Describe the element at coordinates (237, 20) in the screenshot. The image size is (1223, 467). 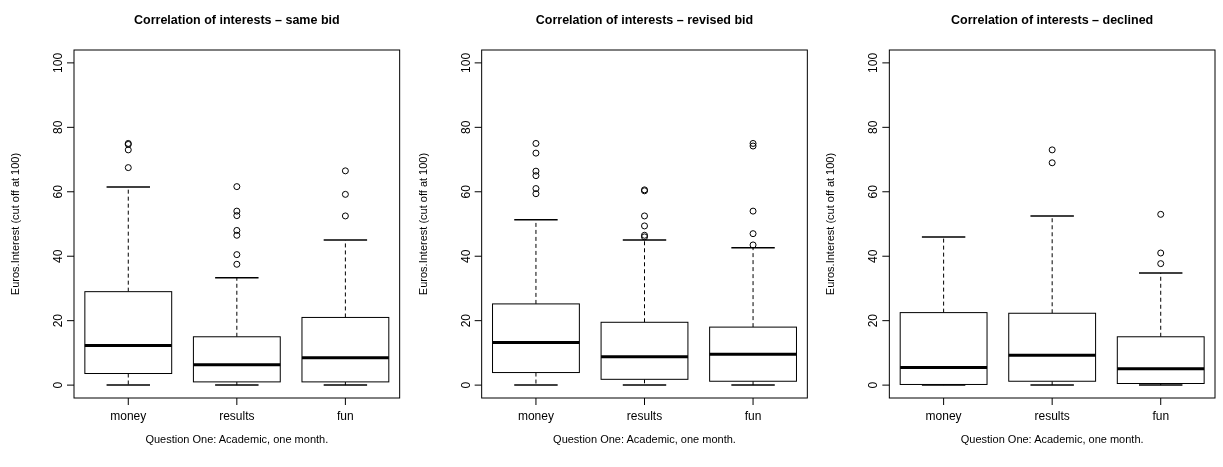
I see `chart-title: Correlation of interests – same bid` at that location.